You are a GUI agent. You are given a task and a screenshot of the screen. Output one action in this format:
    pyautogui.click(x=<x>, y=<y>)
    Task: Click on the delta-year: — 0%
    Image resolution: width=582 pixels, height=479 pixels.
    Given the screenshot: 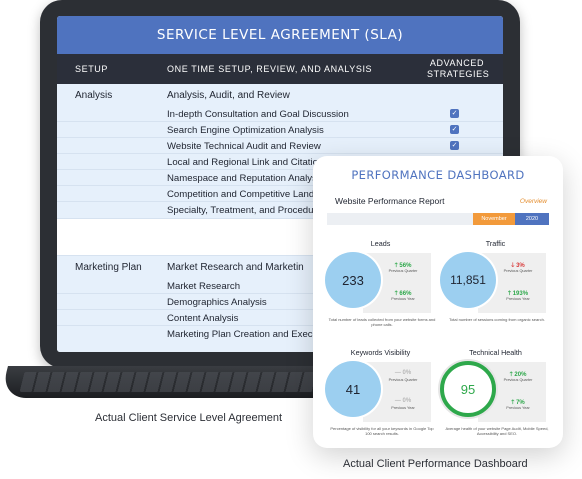 What is the action you would take?
    pyautogui.click(x=403, y=401)
    